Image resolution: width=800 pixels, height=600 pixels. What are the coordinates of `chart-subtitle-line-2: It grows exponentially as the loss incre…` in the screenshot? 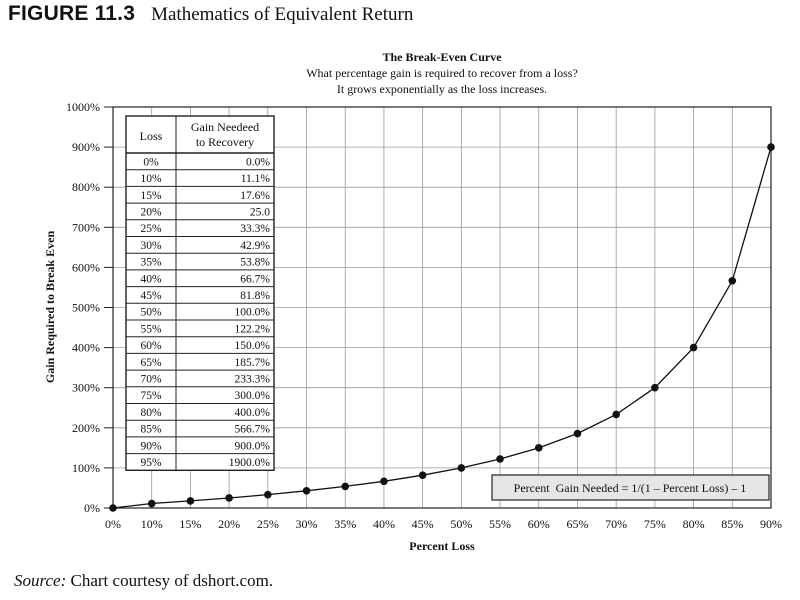 It's located at (442, 89).